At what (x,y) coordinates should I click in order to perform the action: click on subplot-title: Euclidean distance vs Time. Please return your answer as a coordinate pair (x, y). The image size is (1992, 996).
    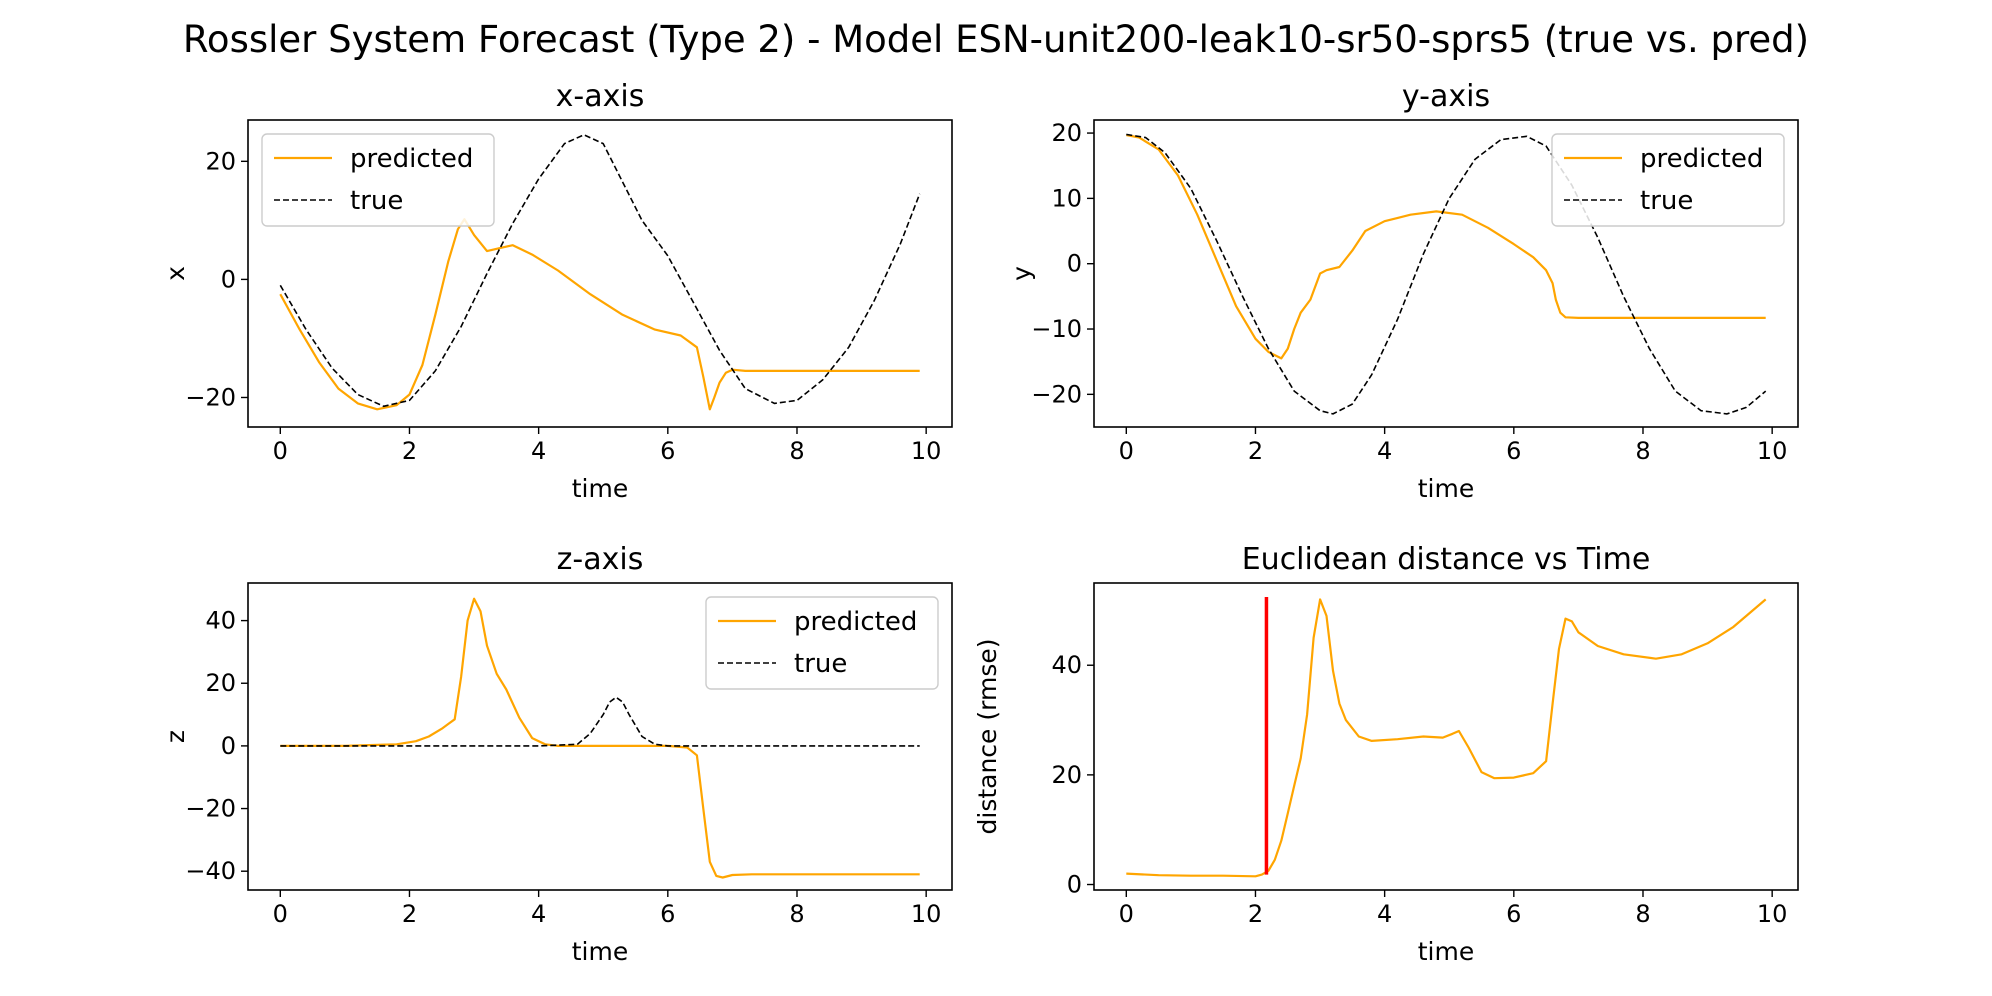
    Looking at the image, I should click on (1446, 559).